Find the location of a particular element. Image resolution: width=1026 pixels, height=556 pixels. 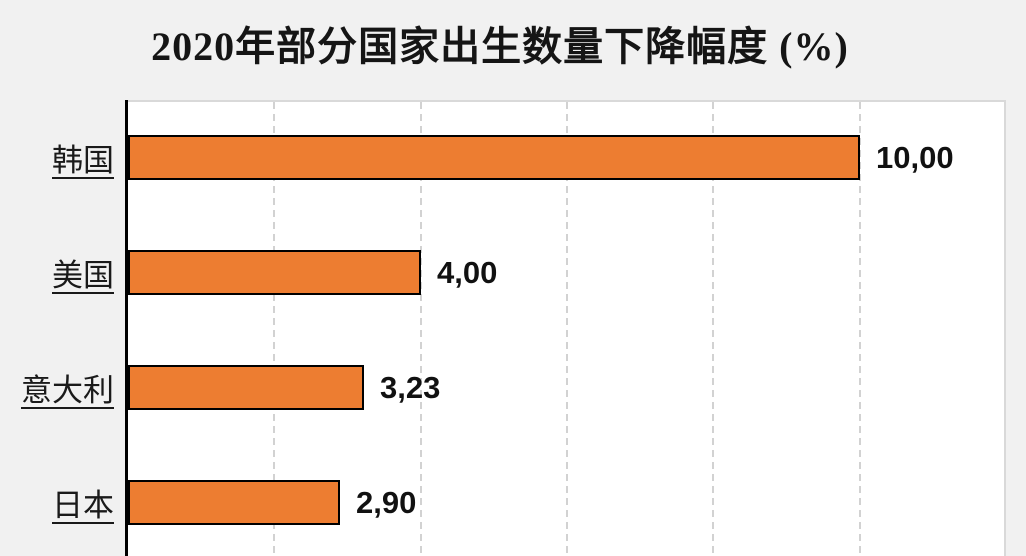

category-label: 意大利 is located at coordinates (67, 390).